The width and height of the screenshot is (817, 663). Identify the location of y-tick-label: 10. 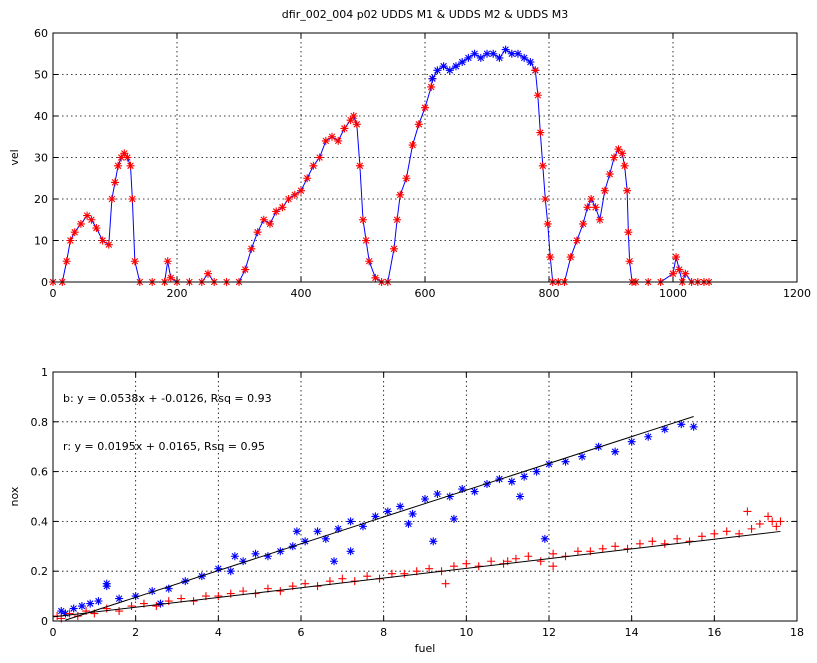
(41, 241).